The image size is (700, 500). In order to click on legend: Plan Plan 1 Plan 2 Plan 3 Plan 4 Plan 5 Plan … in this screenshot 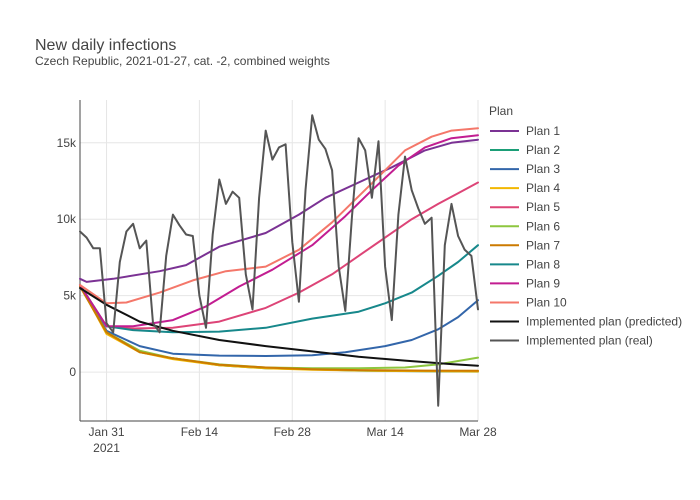, I will do `click(585, 226)`.